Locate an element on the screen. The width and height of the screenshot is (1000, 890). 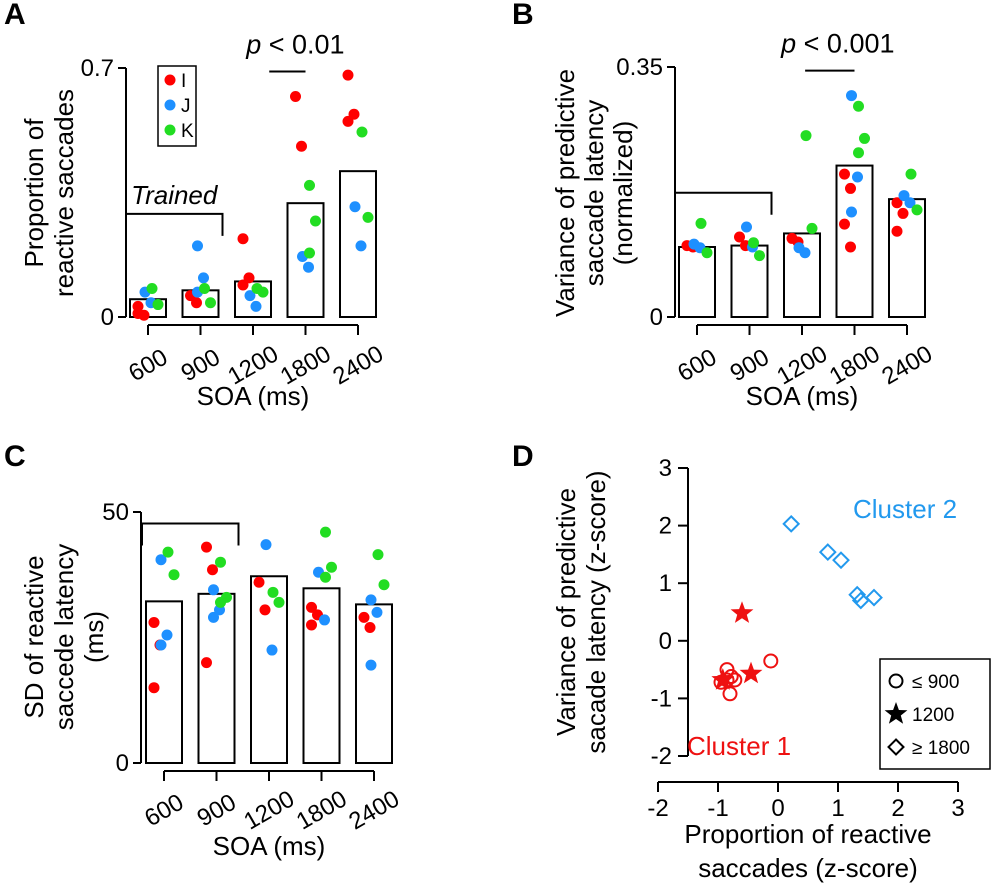
x-tick-label: 900 is located at coordinates (217, 810).